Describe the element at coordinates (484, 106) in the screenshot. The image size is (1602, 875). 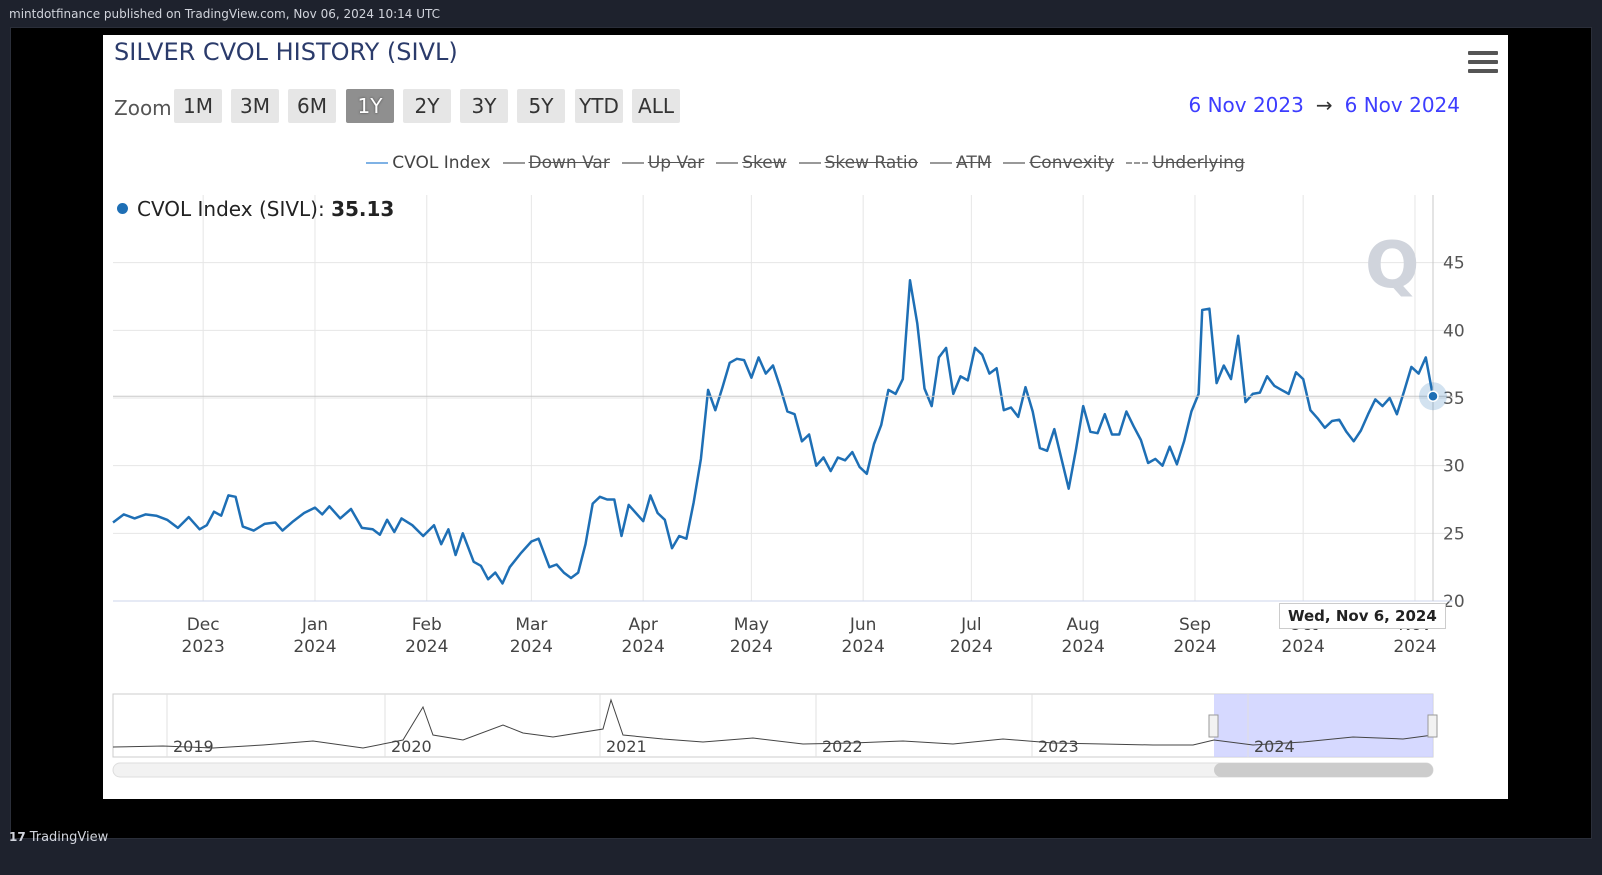
I see `zoom-button-3y: 3Y` at that location.